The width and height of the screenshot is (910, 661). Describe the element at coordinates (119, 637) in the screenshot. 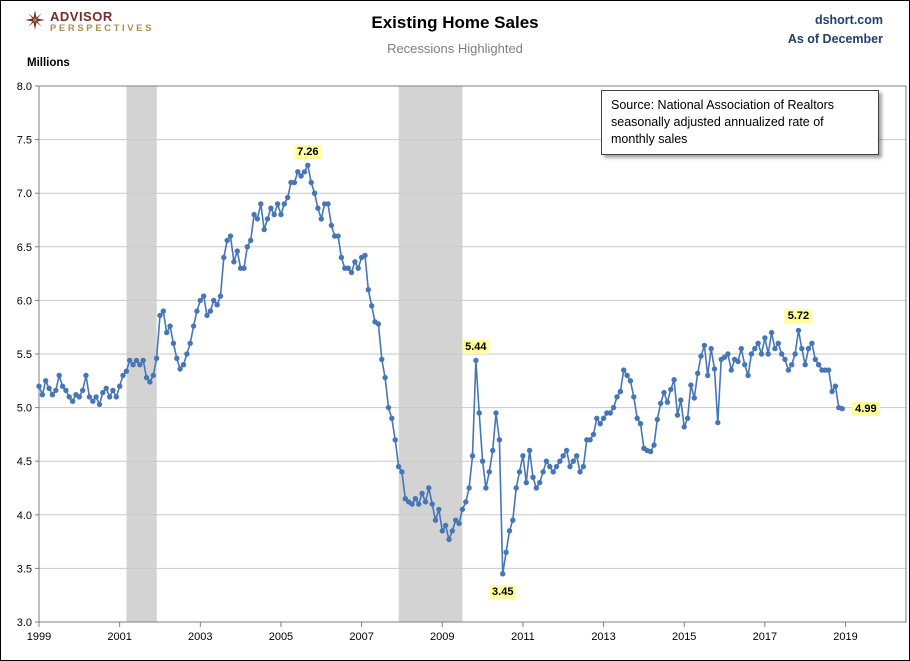

I see `x-tick-label: 2001` at that location.